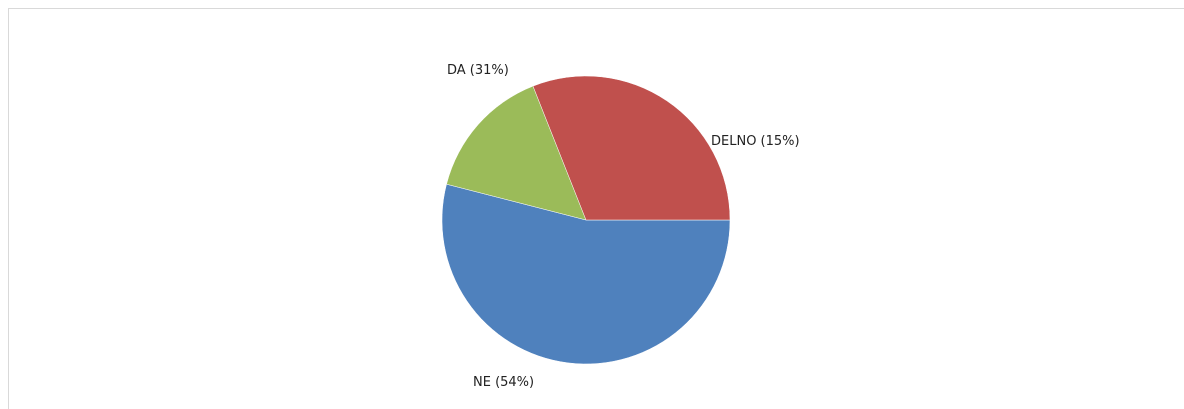 The height and width of the screenshot is (409, 1184). I want to click on slice-label-delno: DELNO (15%), so click(755, 141).